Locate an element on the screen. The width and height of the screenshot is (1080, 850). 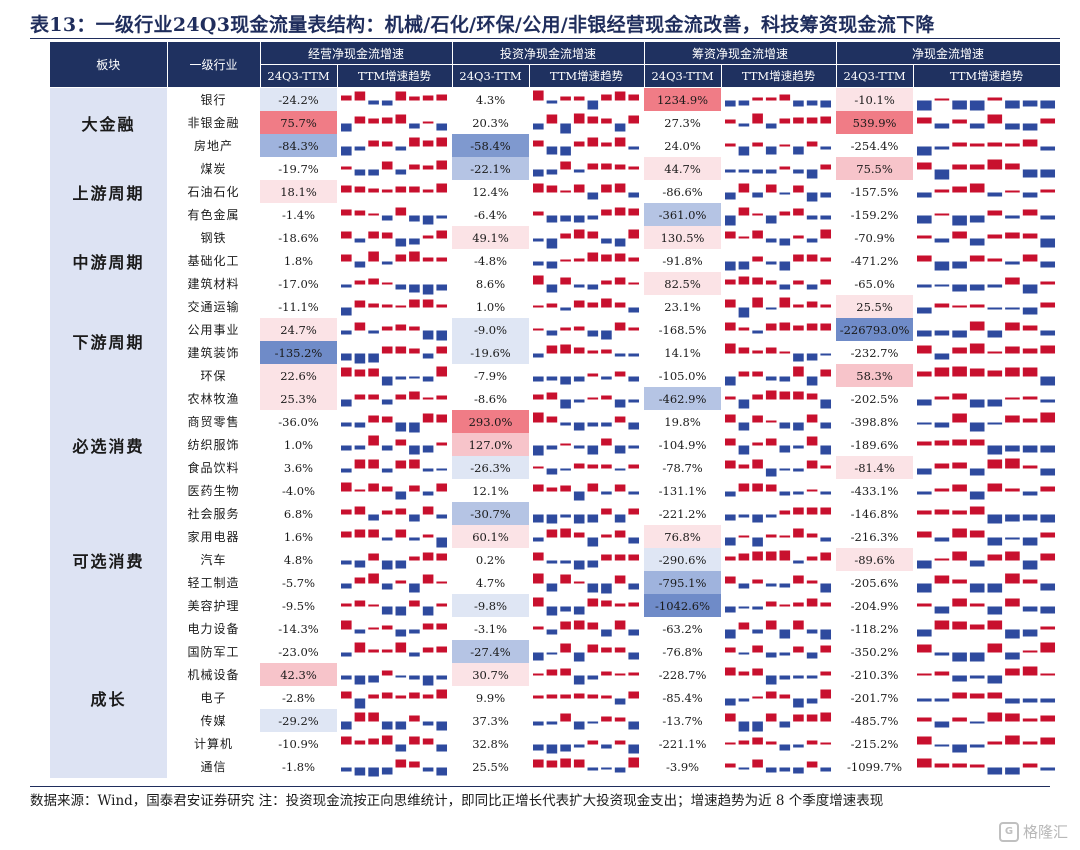
title-divider is located at coordinates (545, 38).